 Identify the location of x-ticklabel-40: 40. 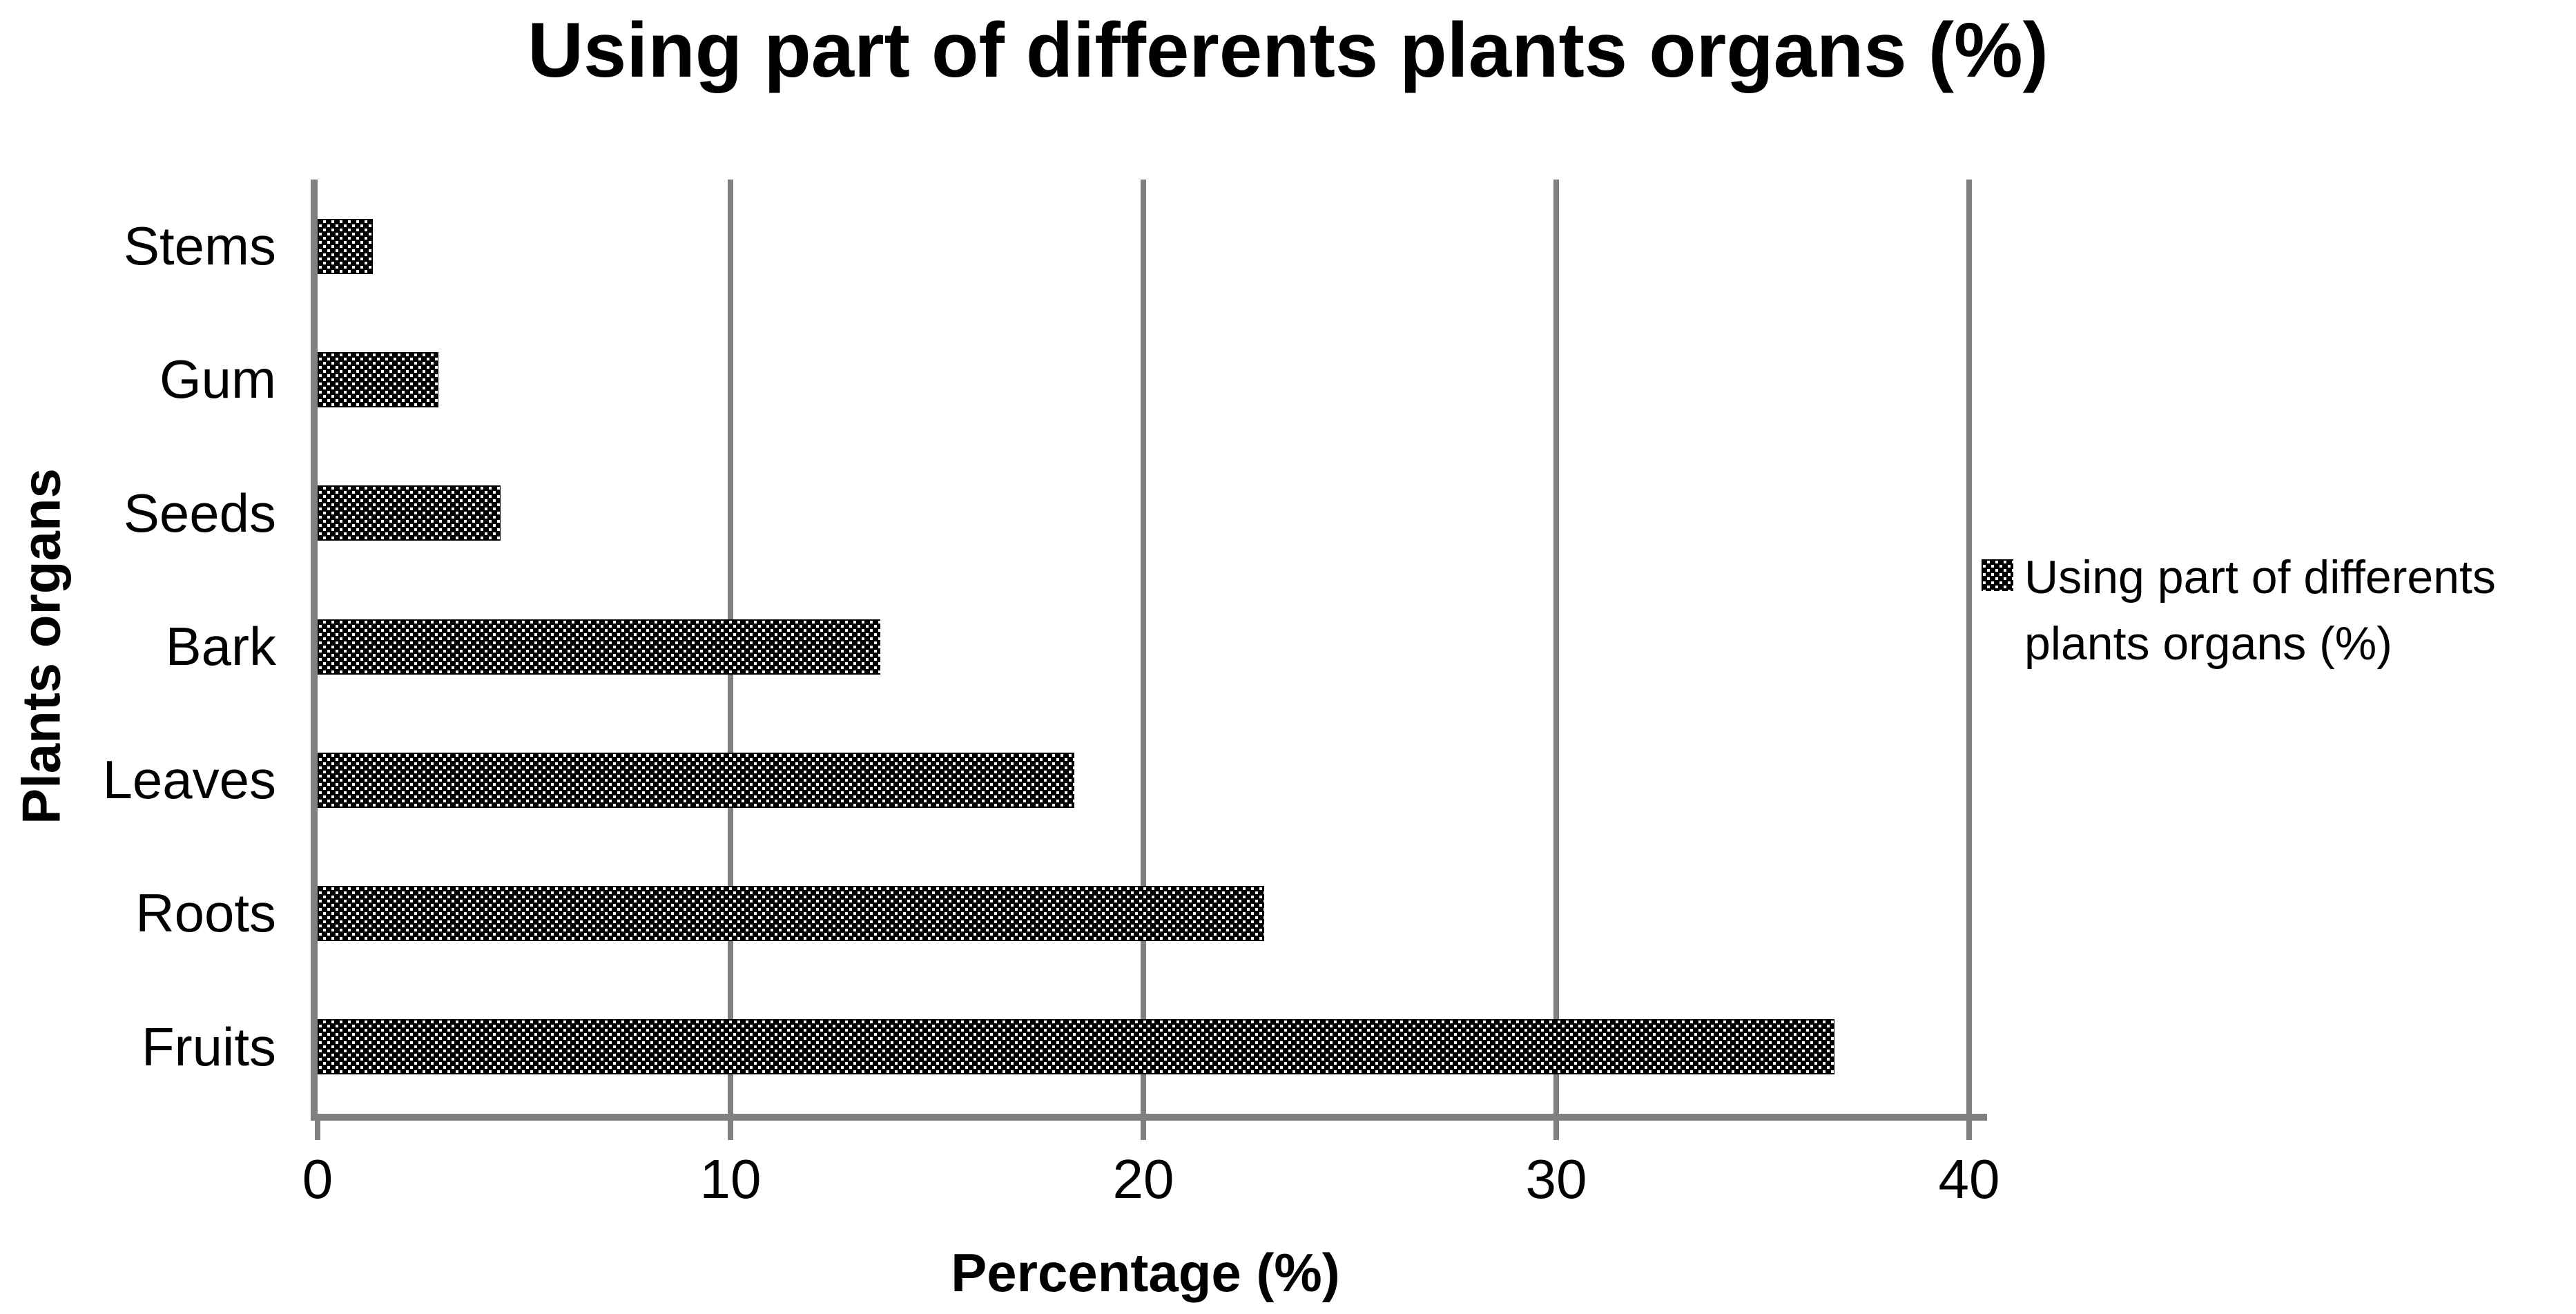
(1969, 1179).